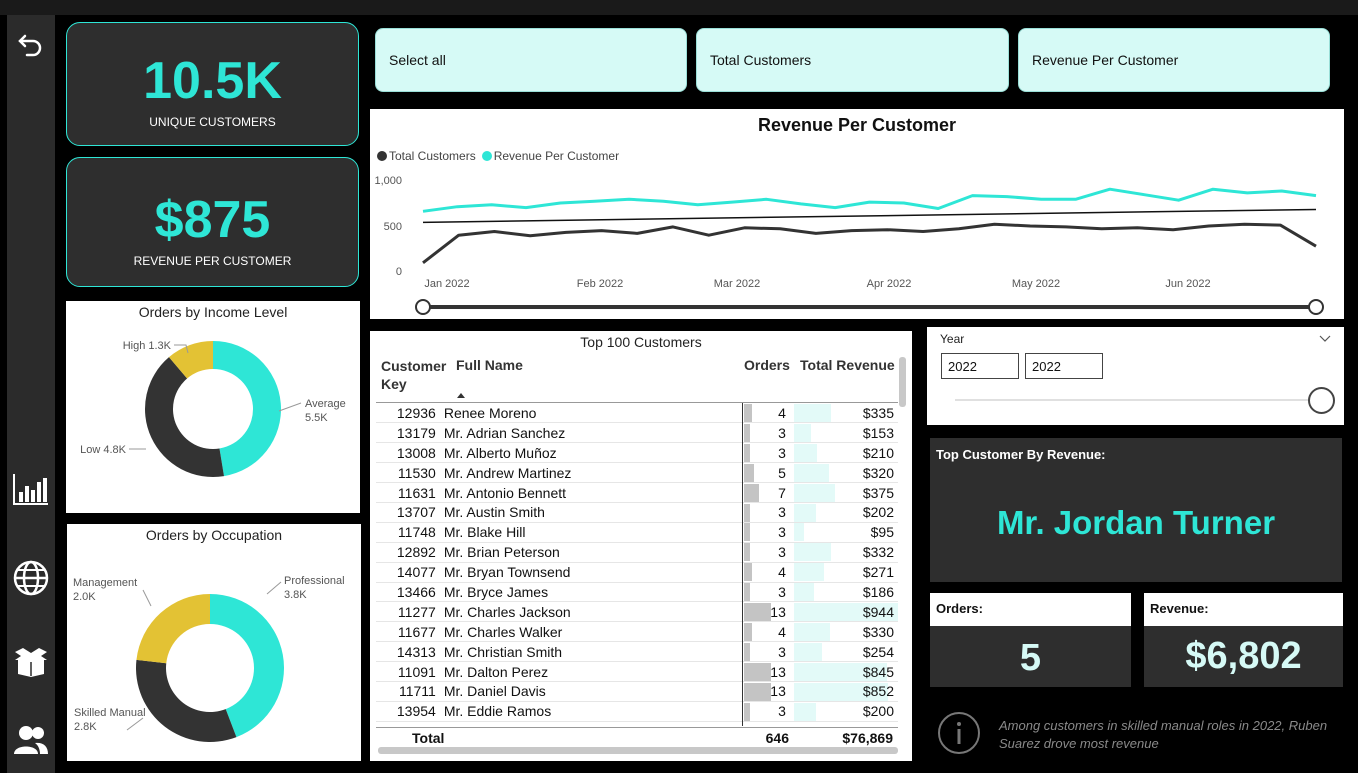 The image size is (1358, 773). I want to click on cell-full-name: Mr. Charles Jackson, so click(507, 611).